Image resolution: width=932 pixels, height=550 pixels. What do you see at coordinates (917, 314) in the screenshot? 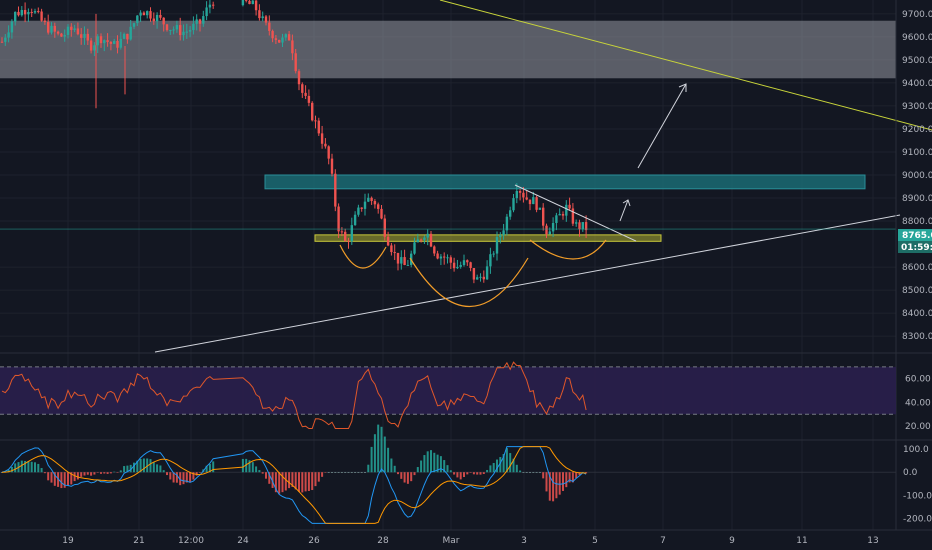
I see `price-tick-label: 8400.0` at bounding box center [917, 314].